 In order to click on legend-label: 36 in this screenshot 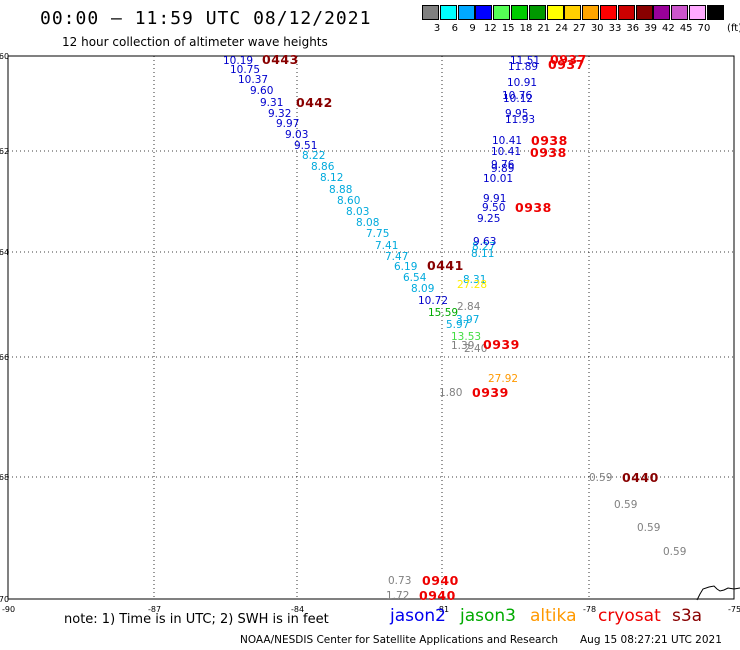, I will do `click(633, 28)`.